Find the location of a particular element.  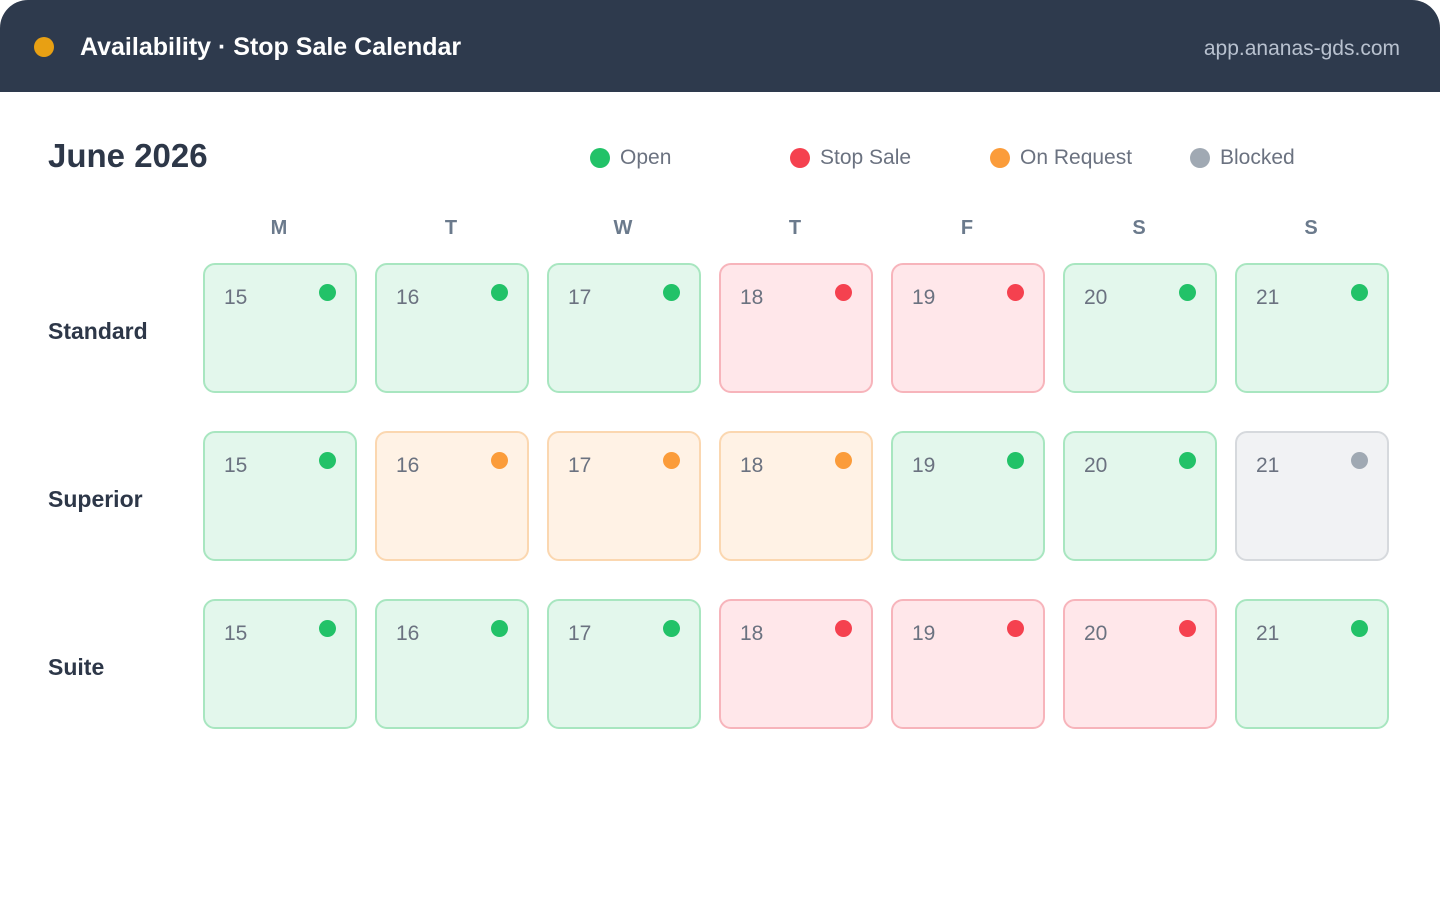

legend-label: On Request is located at coordinates (1076, 157).